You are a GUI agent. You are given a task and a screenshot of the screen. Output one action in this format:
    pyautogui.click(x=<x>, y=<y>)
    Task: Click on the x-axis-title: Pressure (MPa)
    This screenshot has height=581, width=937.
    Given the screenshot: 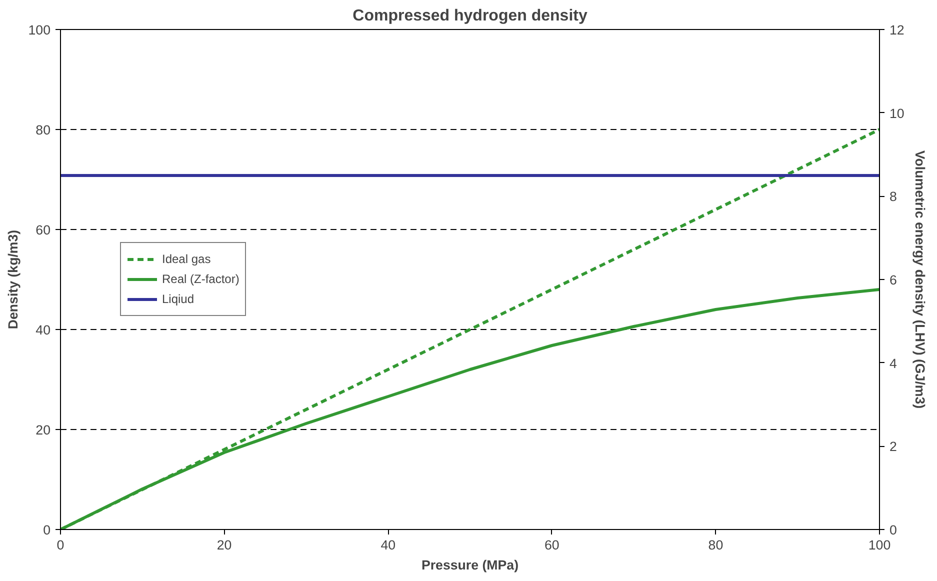 What is the action you would take?
    pyautogui.click(x=470, y=565)
    